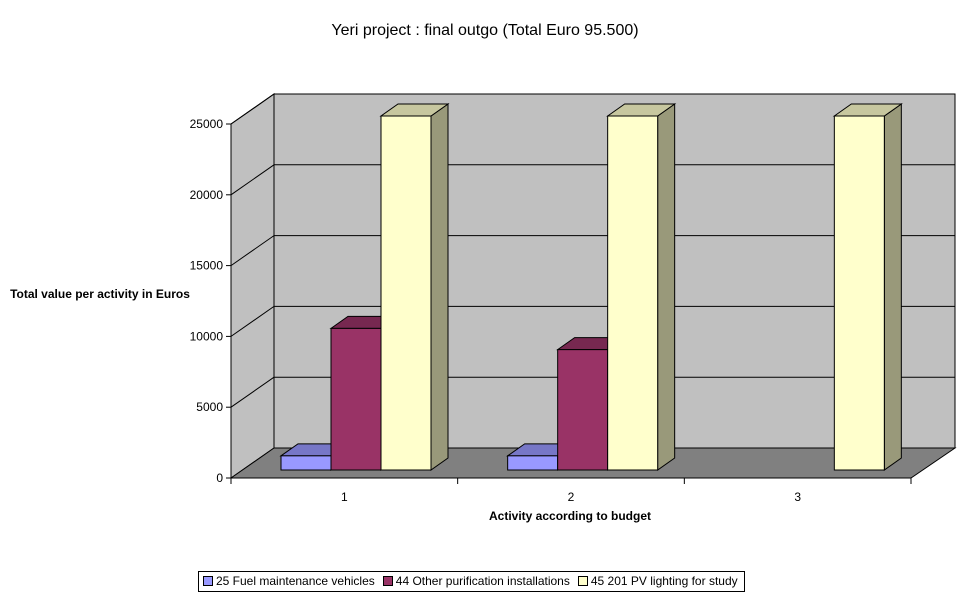 The image size is (970, 604). Describe the element at coordinates (482, 581) in the screenshot. I see `legend-label-purification: 44 Other purification installations` at that location.